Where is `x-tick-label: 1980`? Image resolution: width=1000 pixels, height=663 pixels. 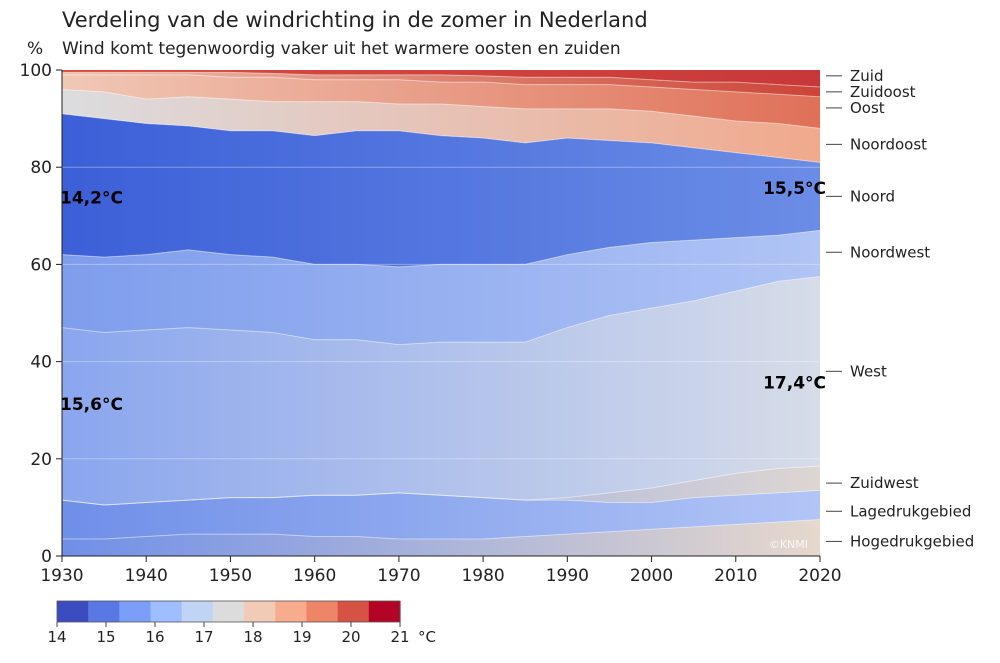
x-tick-label: 1980 is located at coordinates (482, 576).